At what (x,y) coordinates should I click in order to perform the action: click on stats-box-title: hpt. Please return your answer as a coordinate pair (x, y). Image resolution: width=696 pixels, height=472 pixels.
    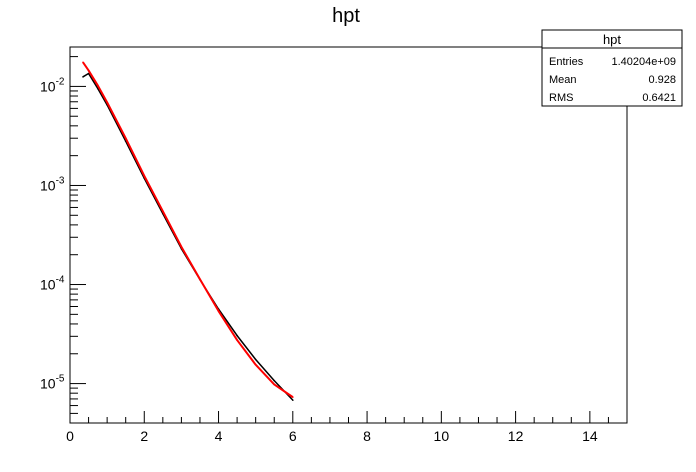
    Looking at the image, I should click on (612, 39).